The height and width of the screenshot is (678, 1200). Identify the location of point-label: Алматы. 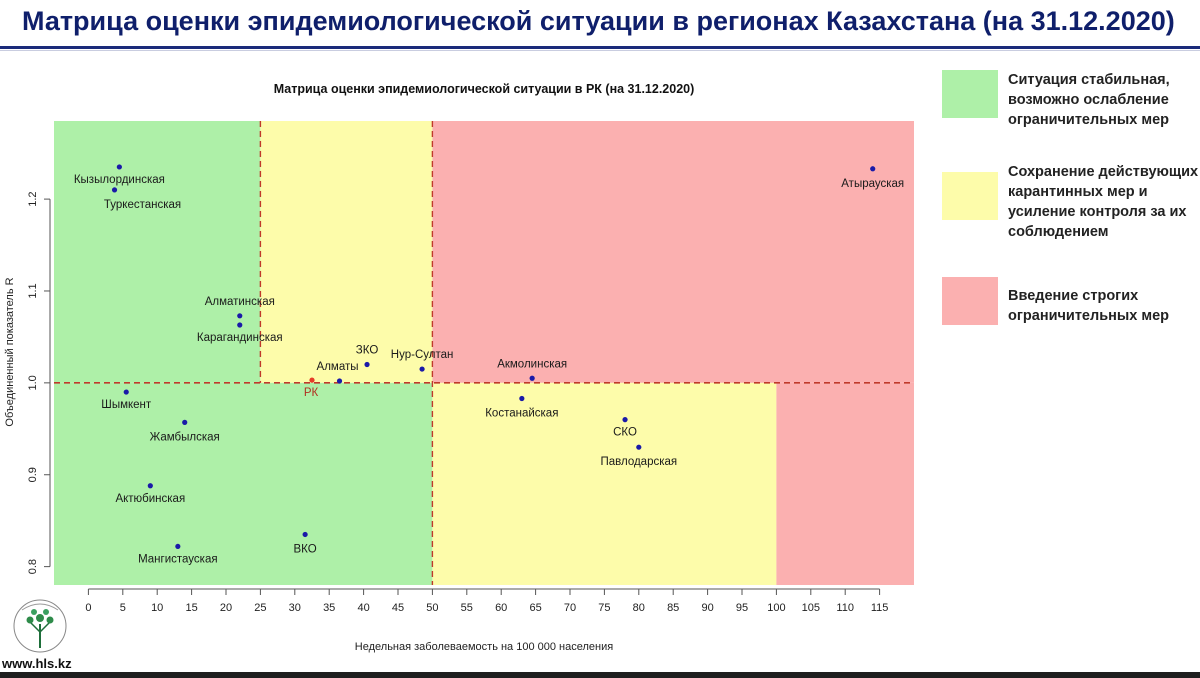
(338, 367).